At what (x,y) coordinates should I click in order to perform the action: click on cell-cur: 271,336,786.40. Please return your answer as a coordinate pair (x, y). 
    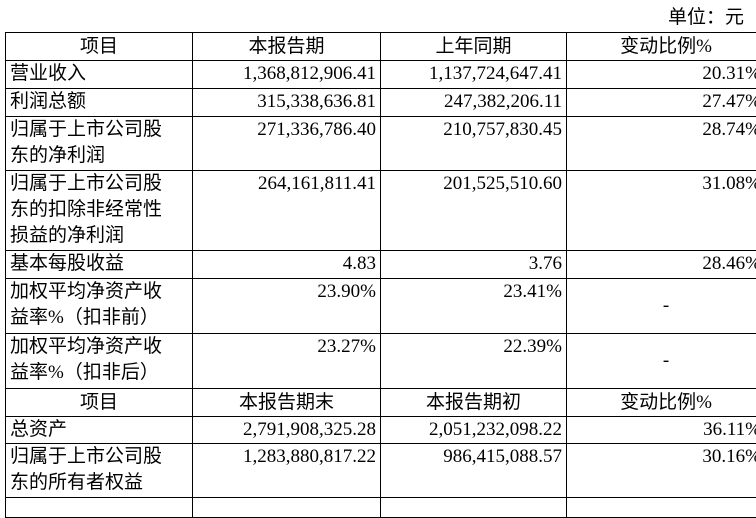
    Looking at the image, I should click on (287, 144).